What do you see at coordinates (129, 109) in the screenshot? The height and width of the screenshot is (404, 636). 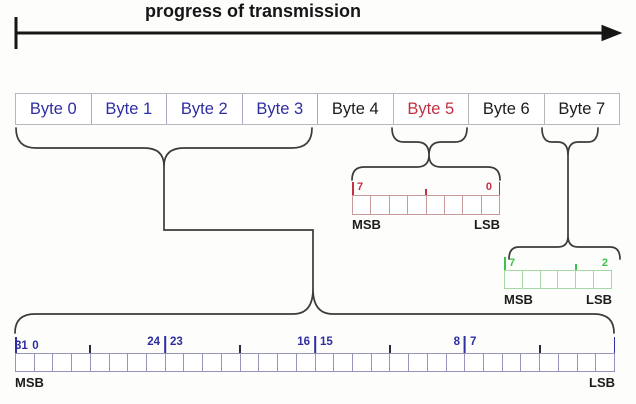 I see `byte-cell: Byte 1` at bounding box center [129, 109].